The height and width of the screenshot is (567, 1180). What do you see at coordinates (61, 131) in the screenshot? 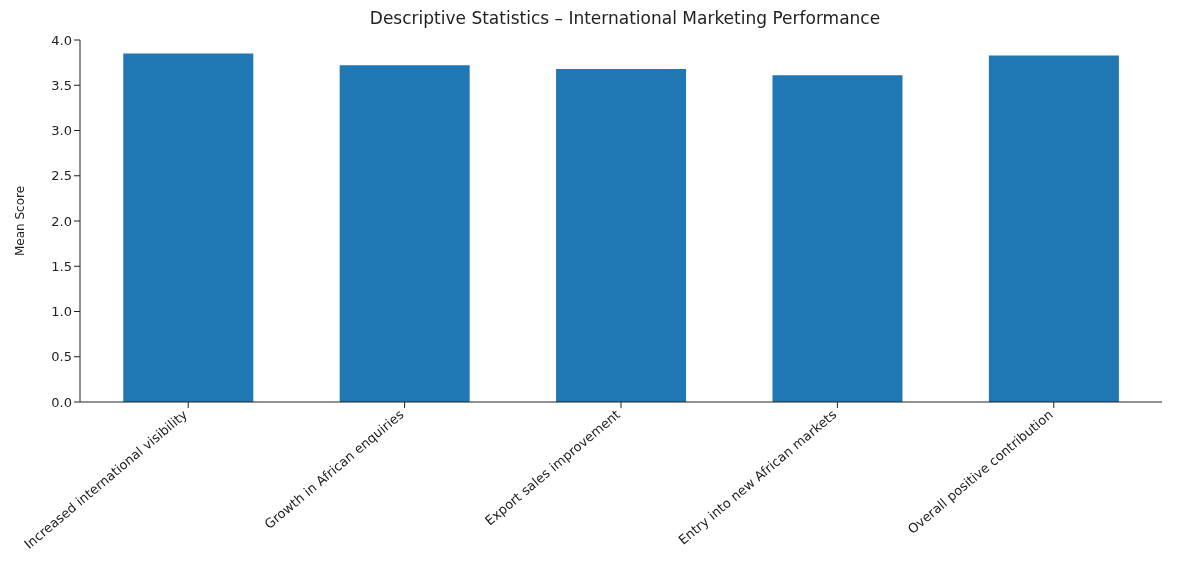
I see `y-tick-label: 3.0` at bounding box center [61, 131].